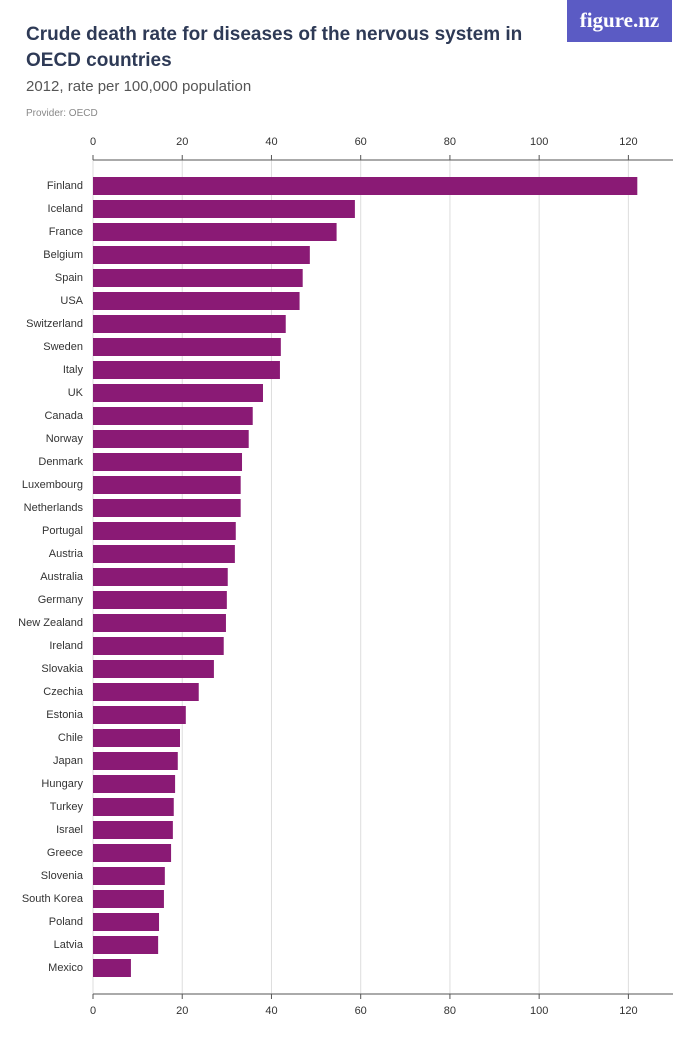 The height and width of the screenshot is (1050, 700). Describe the element at coordinates (65, 968) in the screenshot. I see `y-tick-label: Mexico` at that location.